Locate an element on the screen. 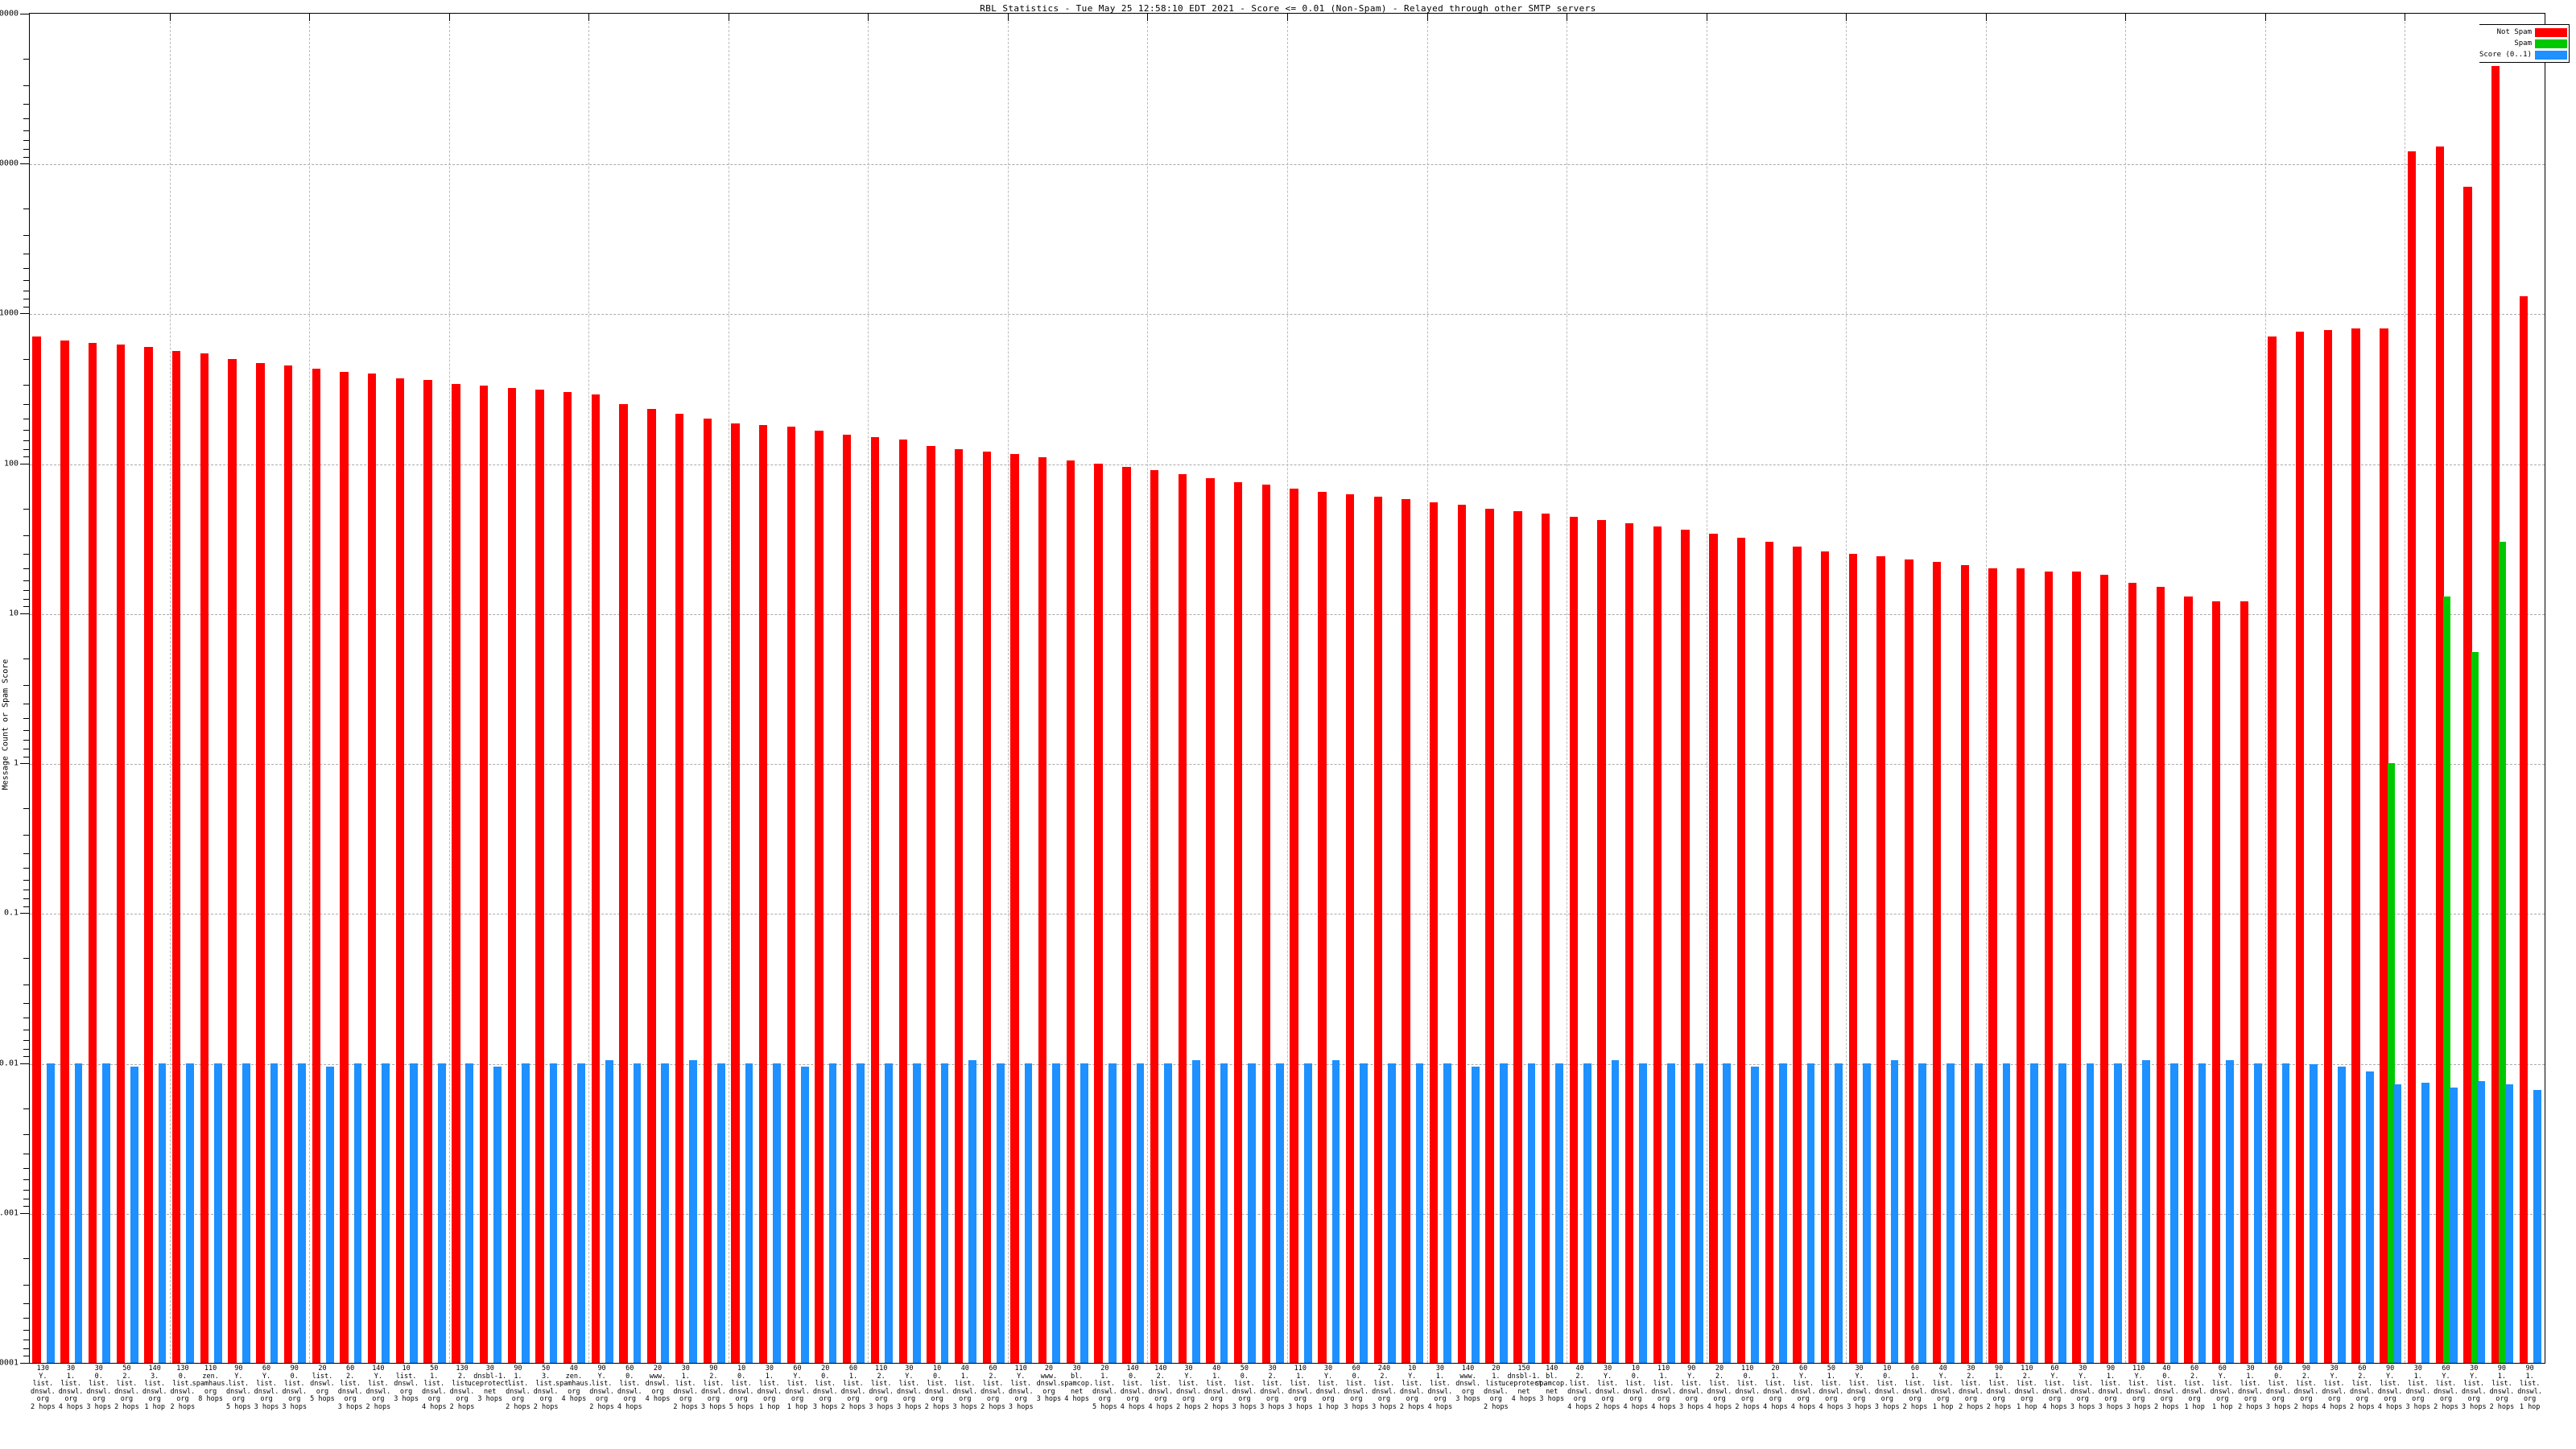 The height and width of the screenshot is (1449, 2576). x-axis-label-line: 60 is located at coordinates (993, 1368).